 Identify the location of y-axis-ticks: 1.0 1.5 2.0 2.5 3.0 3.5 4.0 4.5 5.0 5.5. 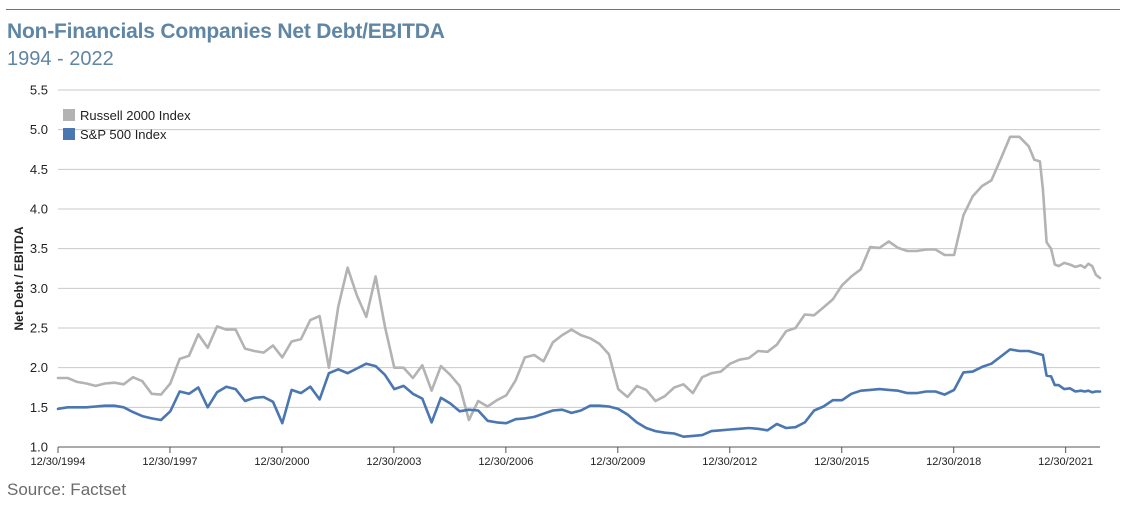
(39, 269).